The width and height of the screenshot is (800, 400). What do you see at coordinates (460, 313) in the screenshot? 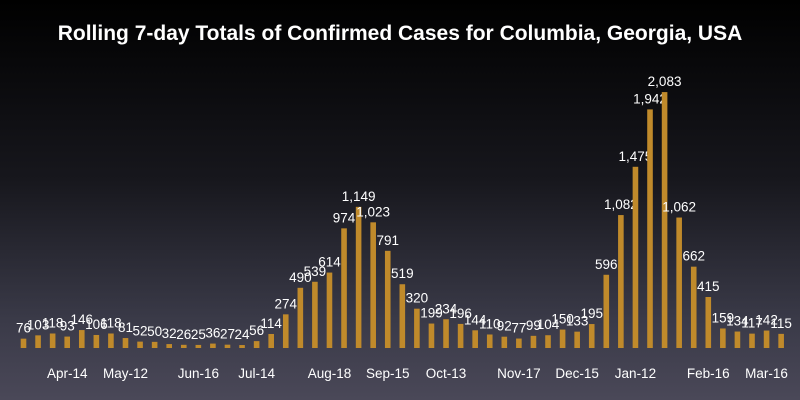
I see `bar-value-label: 196` at bounding box center [460, 313].